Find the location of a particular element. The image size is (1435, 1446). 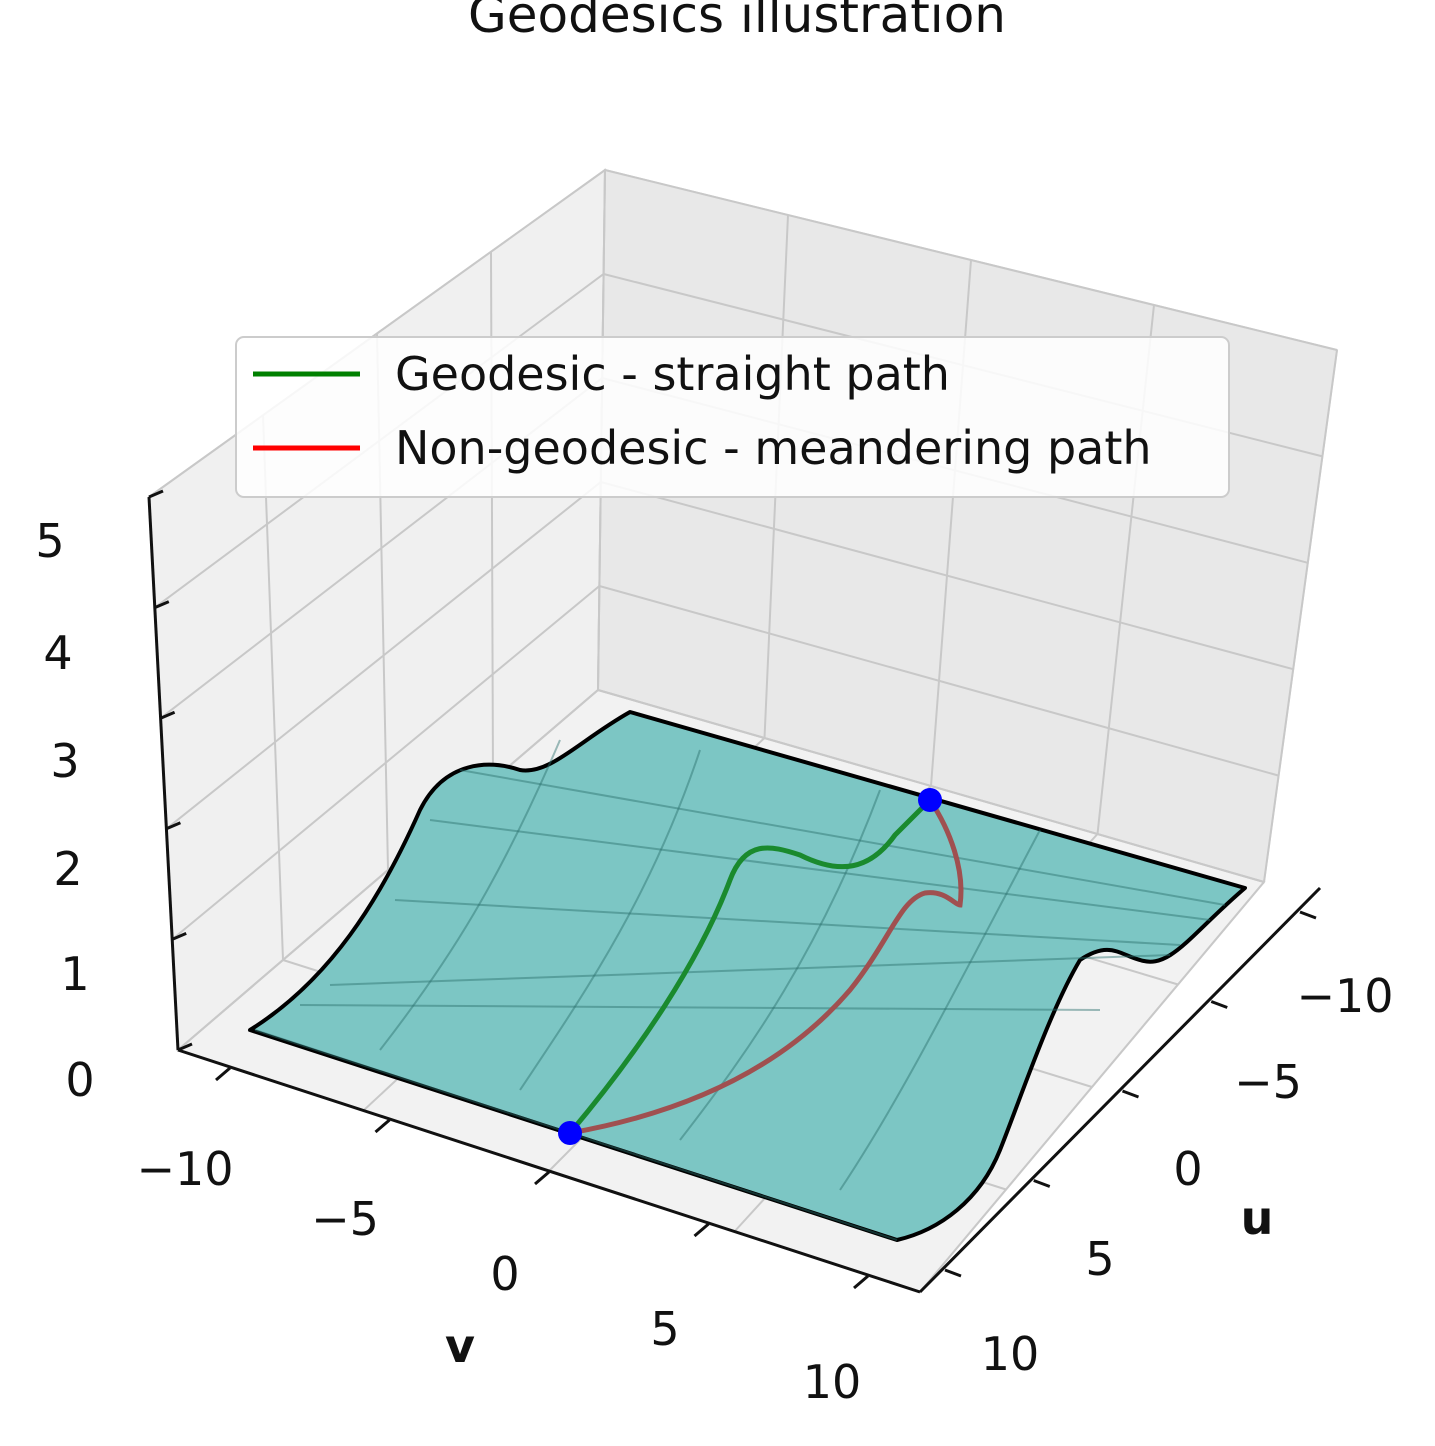

legend-label-geodesic: Geodesic - straight path is located at coordinates (672, 374).